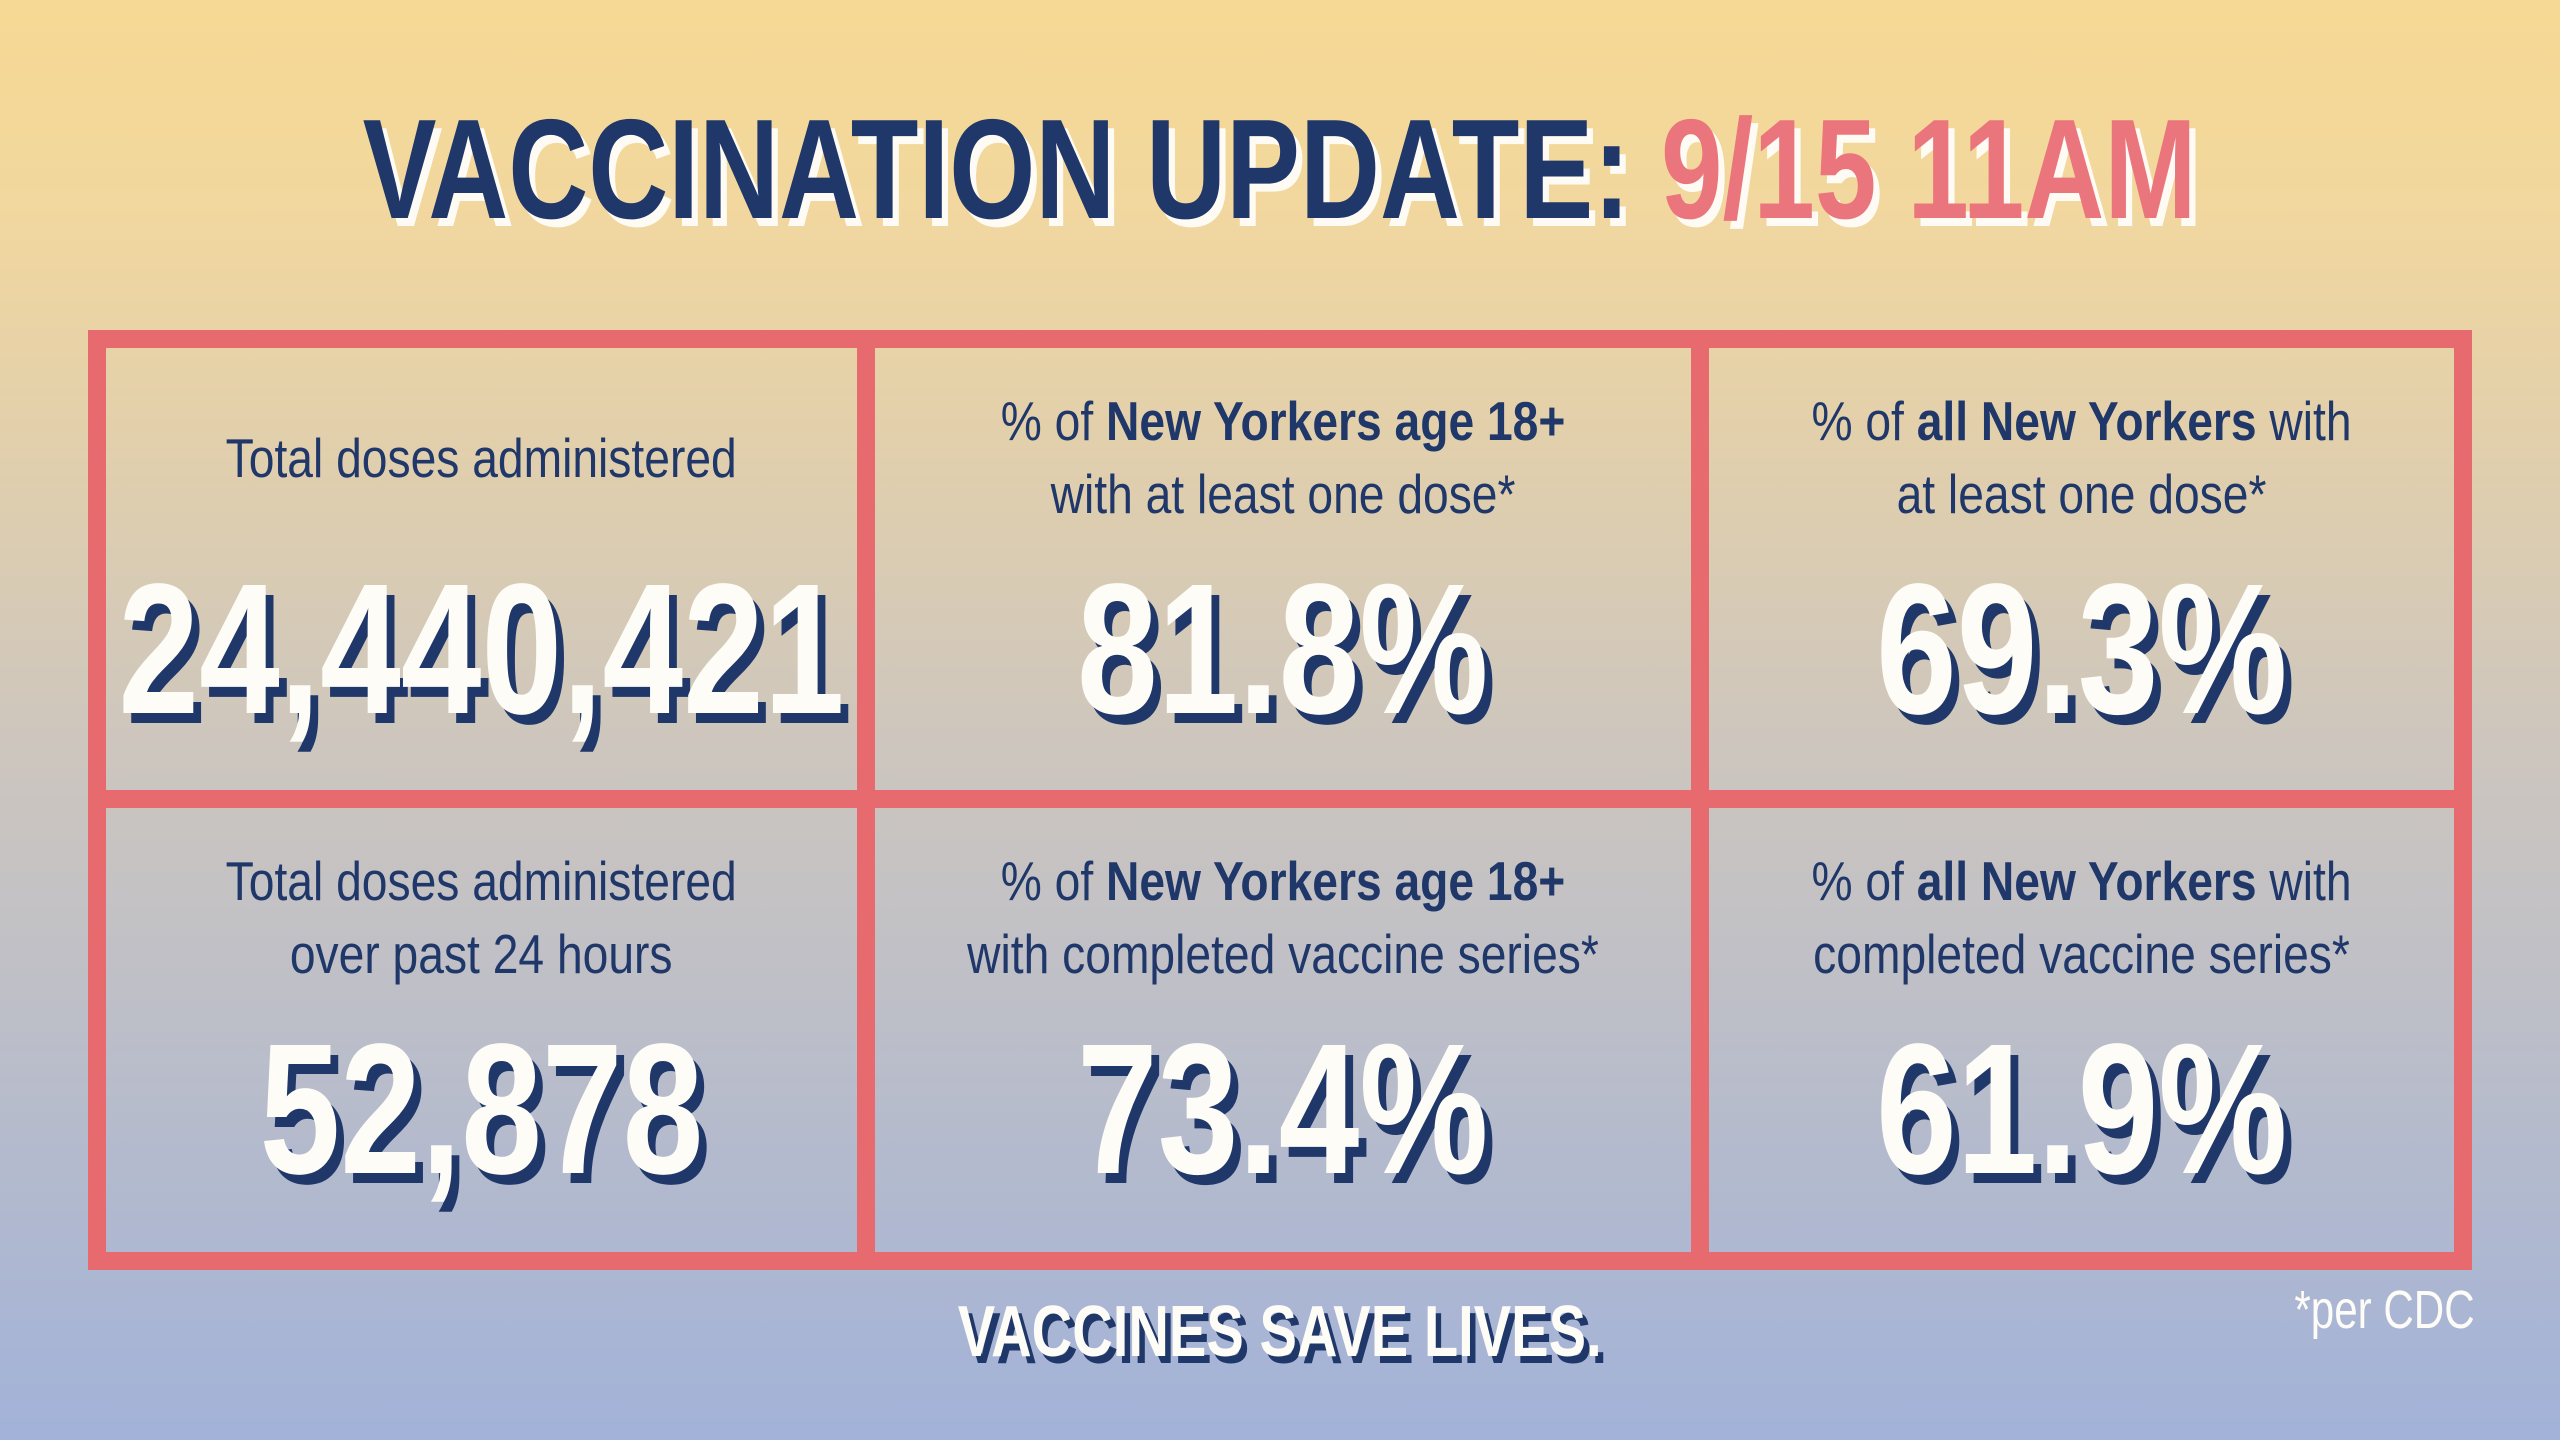 The height and width of the screenshot is (1440, 2560). I want to click on stat-value: 52,878, so click(481, 1109).